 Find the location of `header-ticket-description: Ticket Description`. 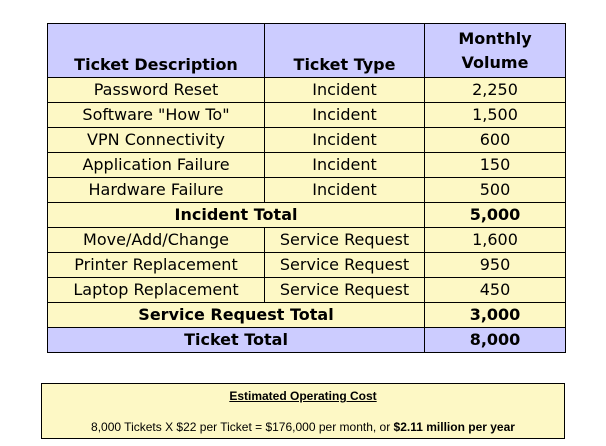

header-ticket-description: Ticket Description is located at coordinates (156, 50).